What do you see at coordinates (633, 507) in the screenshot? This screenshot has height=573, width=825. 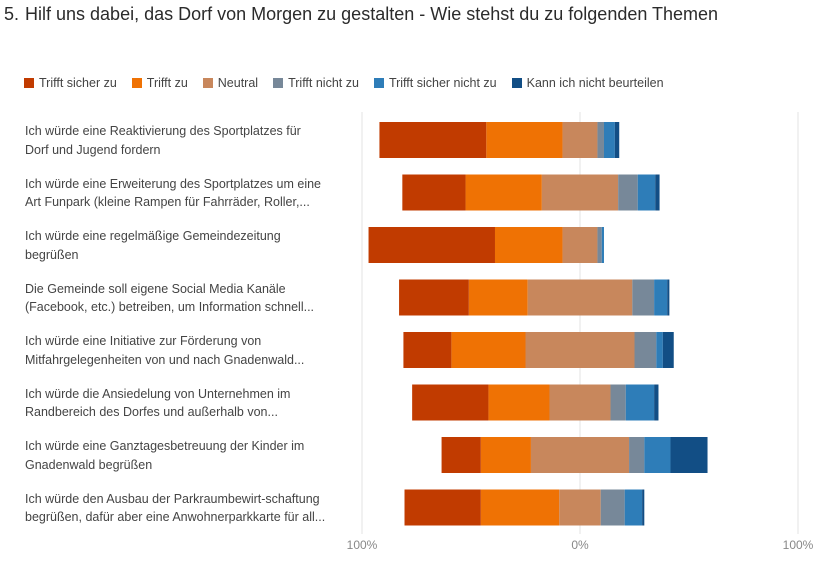 I see `bar-segment-8-trifft-sicher-nicht-zu` at bounding box center [633, 507].